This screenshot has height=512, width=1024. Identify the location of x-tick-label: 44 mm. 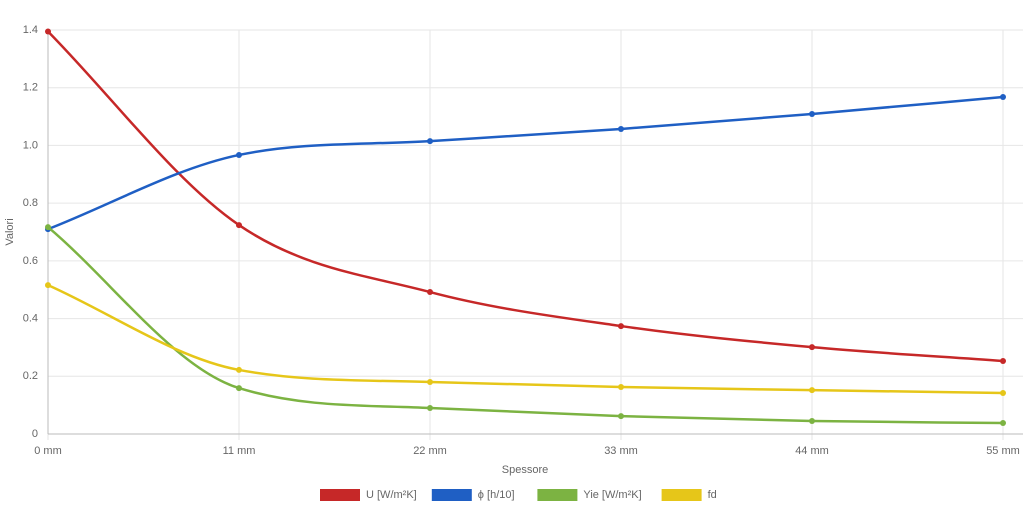
(812, 451).